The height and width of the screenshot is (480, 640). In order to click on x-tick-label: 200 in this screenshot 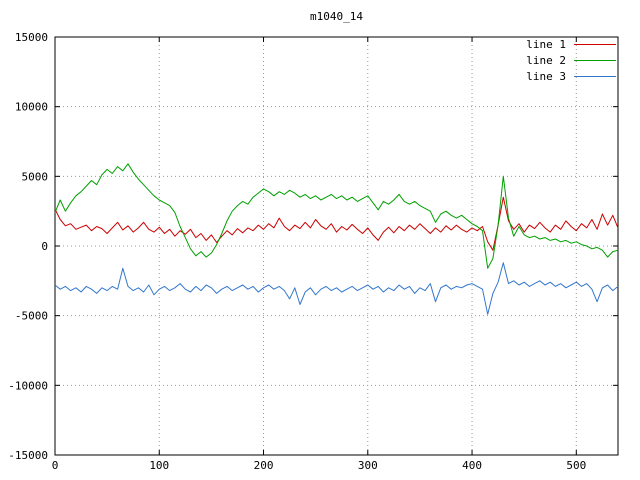, I will do `click(264, 465)`.